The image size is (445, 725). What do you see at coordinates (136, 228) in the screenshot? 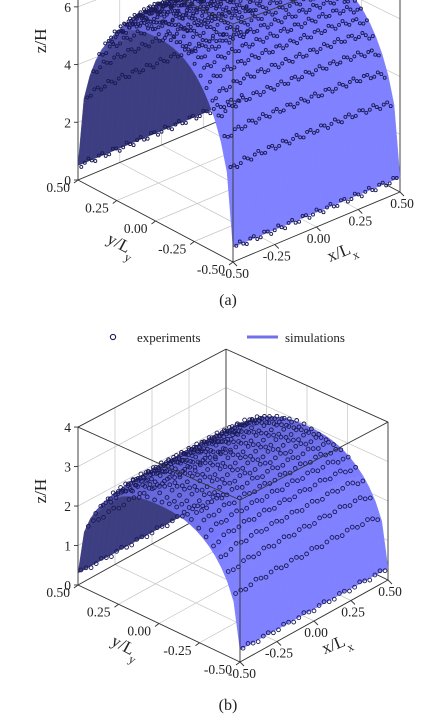
I see `y-tick-label: 0.00` at bounding box center [136, 228].